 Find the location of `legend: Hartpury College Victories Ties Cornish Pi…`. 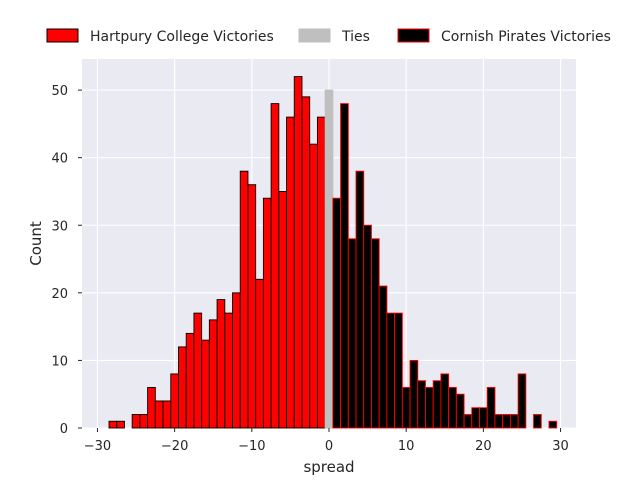

legend: Hartpury College Victories Ties Cornish Pi… is located at coordinates (328, 36).